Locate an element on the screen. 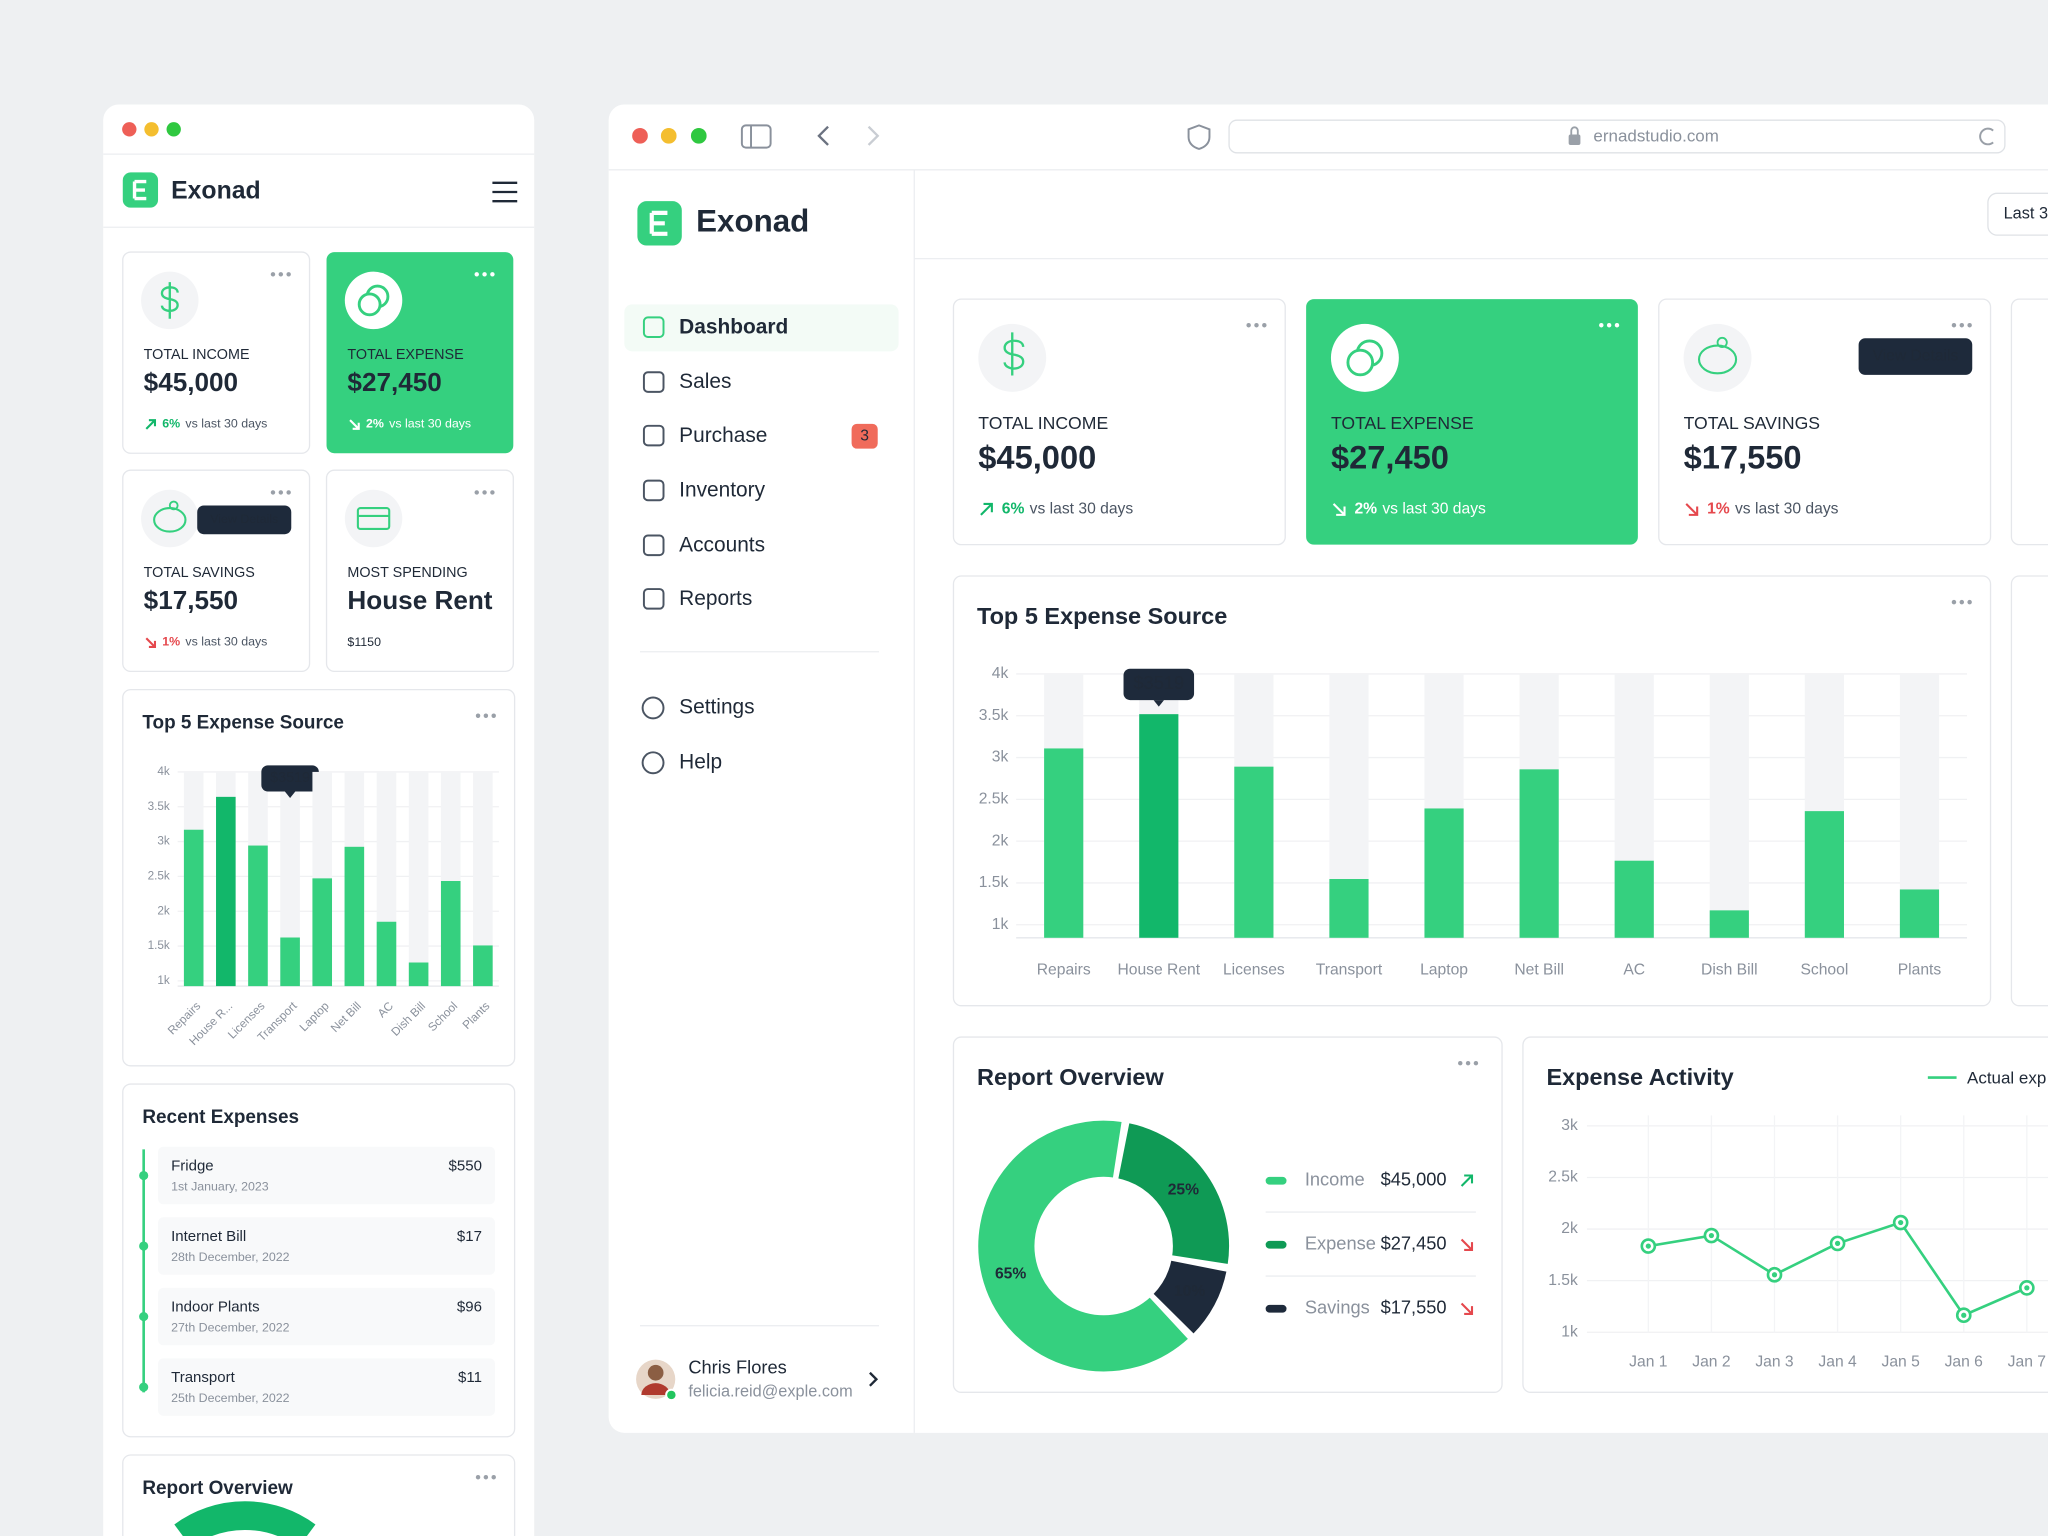  card-change: 6% vs last 30 days is located at coordinates (214, 424).